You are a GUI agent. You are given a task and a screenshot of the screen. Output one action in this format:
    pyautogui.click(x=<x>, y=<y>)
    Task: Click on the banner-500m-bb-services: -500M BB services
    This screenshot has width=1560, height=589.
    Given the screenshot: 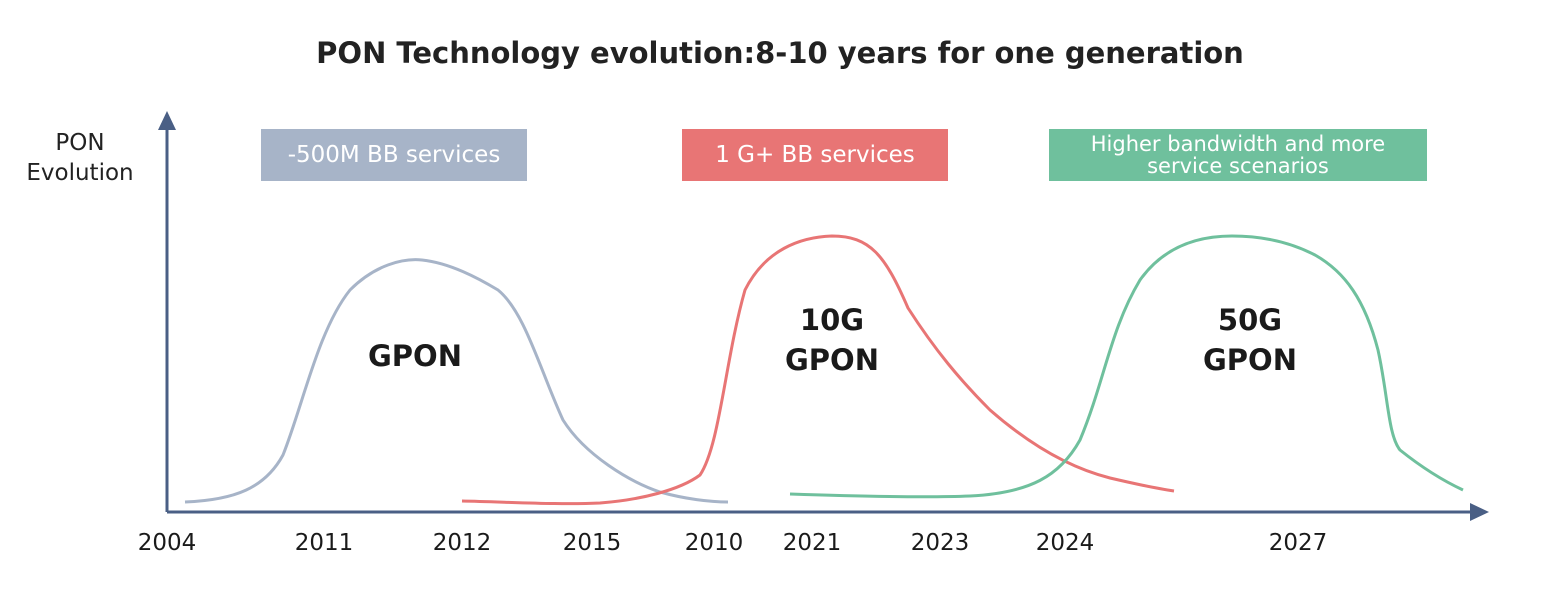 What is the action you would take?
    pyautogui.click(x=394, y=155)
    